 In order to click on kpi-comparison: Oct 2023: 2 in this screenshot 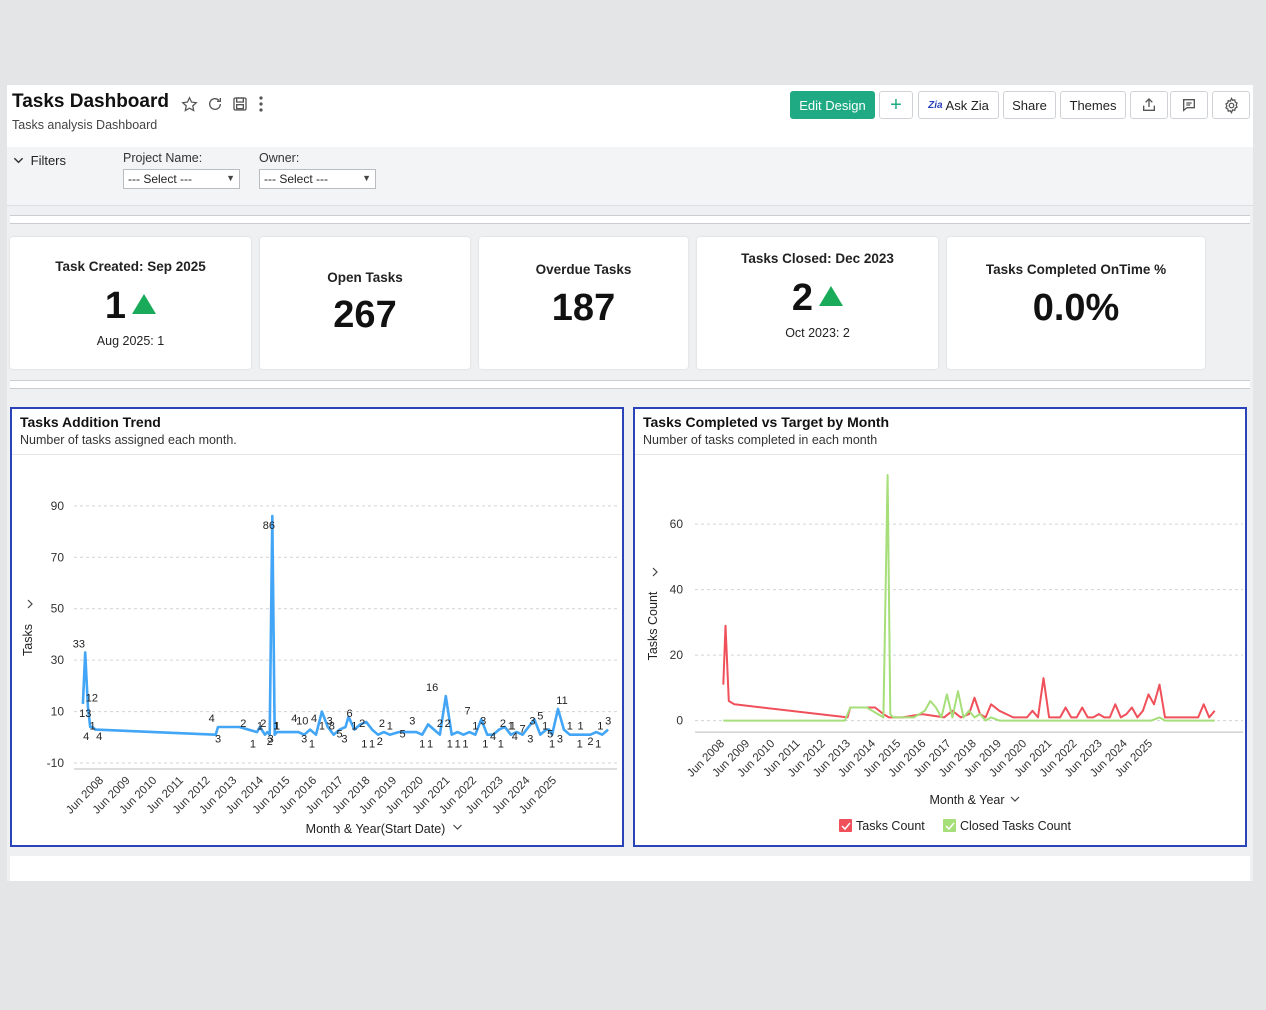, I will do `click(817, 333)`.